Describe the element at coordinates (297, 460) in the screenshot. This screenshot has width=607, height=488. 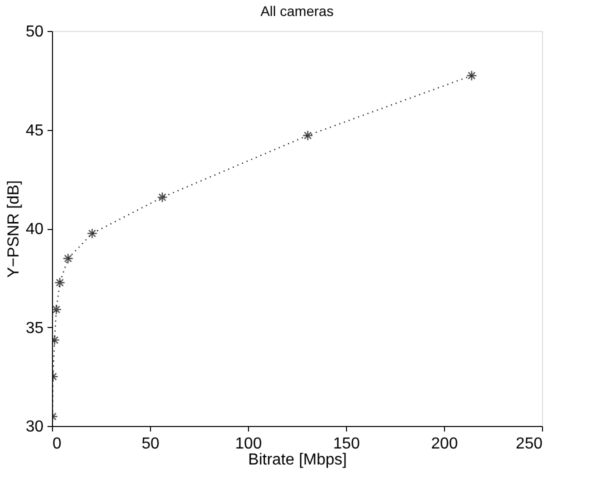
I see `x-axis-title: Bitrate [Mbps]` at that location.